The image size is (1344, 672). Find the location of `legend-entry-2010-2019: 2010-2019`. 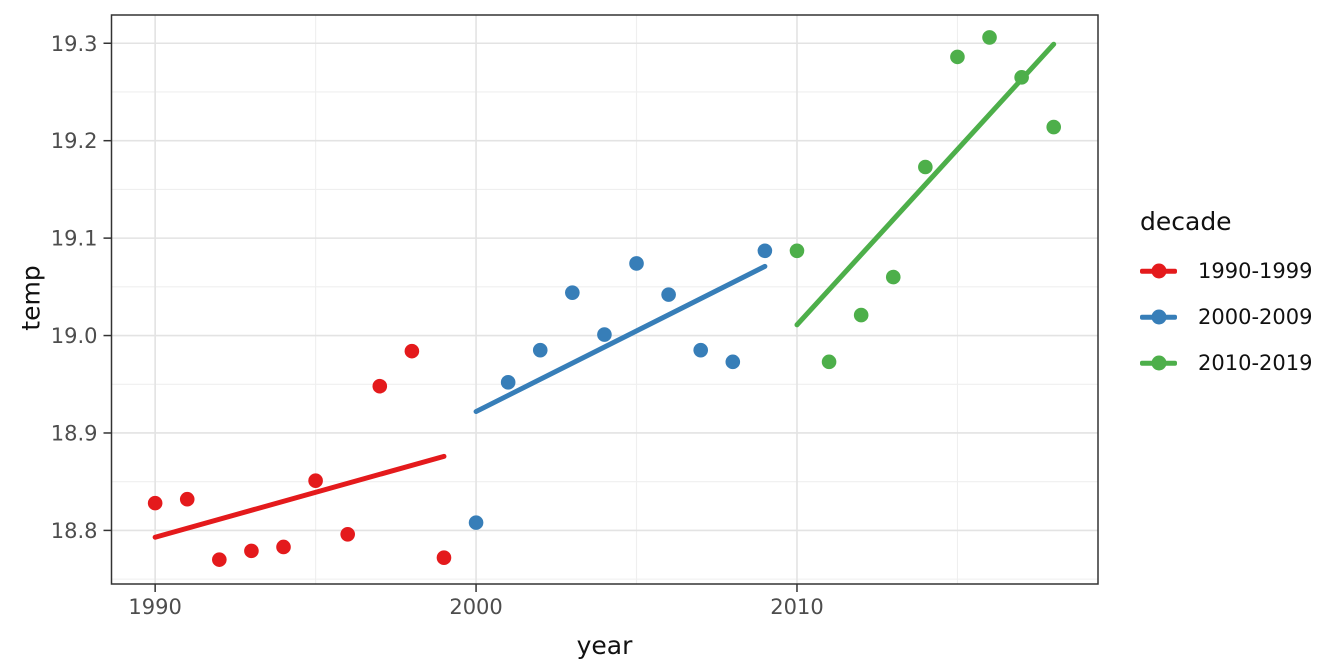

legend-entry-2010-2019: 2010-2019 is located at coordinates (1226, 363).